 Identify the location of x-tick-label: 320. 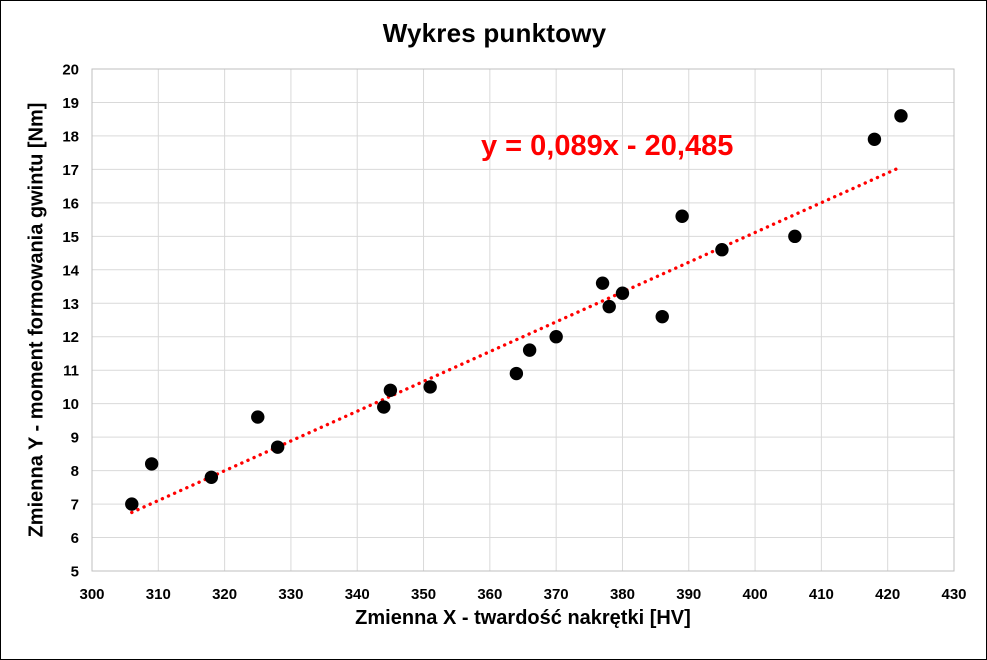
(224, 594).